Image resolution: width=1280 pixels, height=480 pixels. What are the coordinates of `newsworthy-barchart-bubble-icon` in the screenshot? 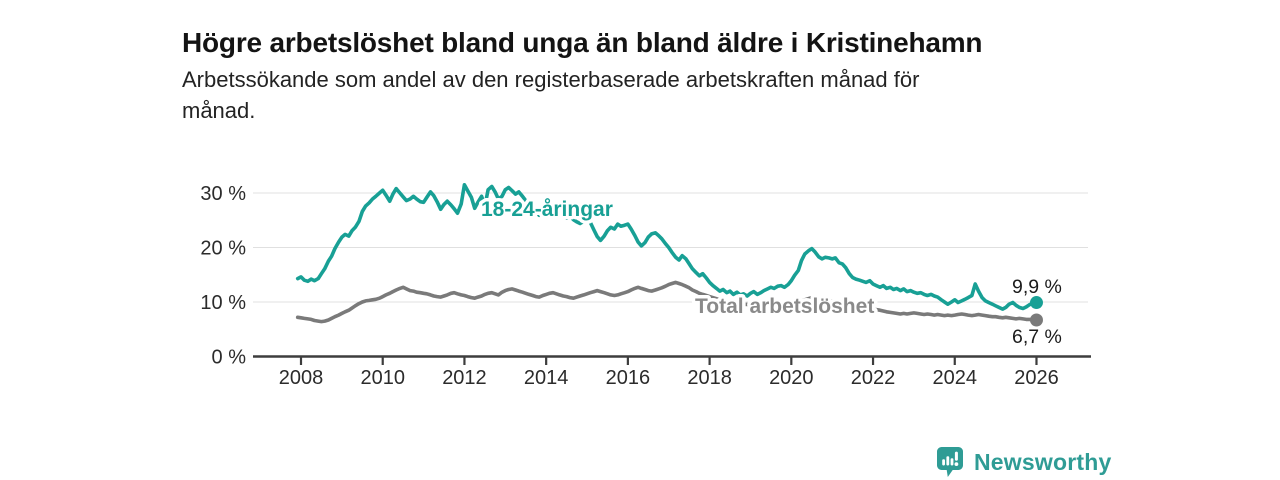 It's located at (950, 462).